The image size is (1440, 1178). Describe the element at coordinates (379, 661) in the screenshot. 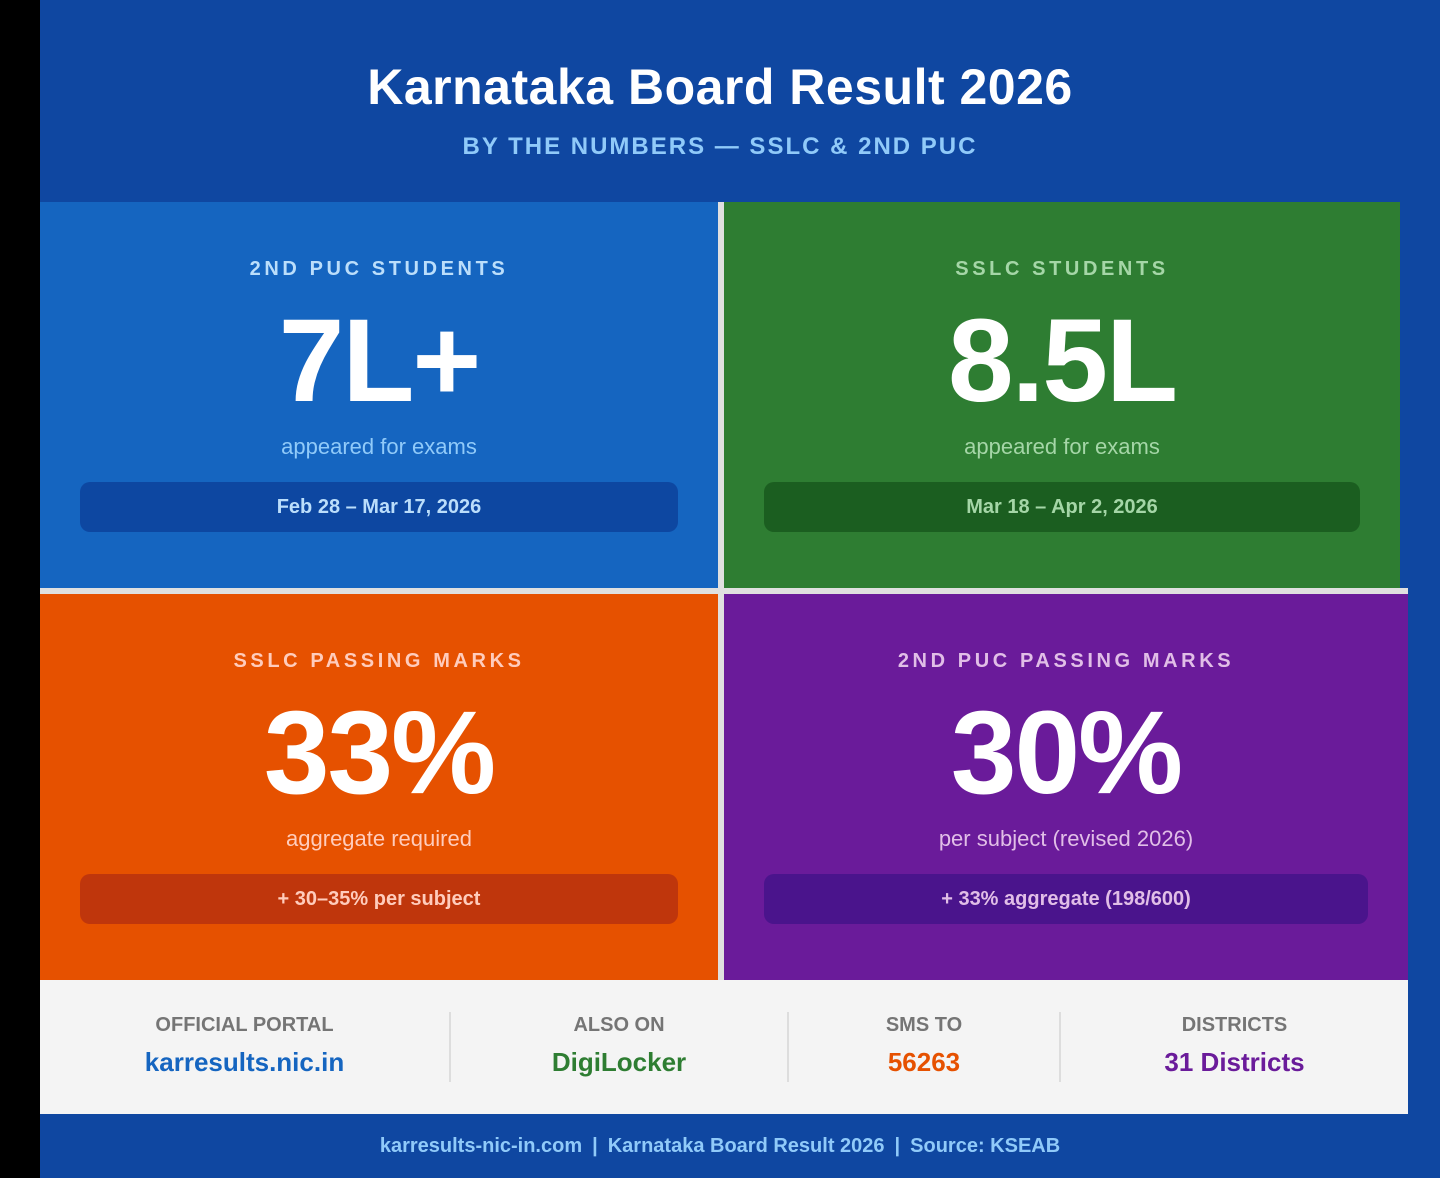

I see `card-label: SSLC PASSING MARKS` at that location.